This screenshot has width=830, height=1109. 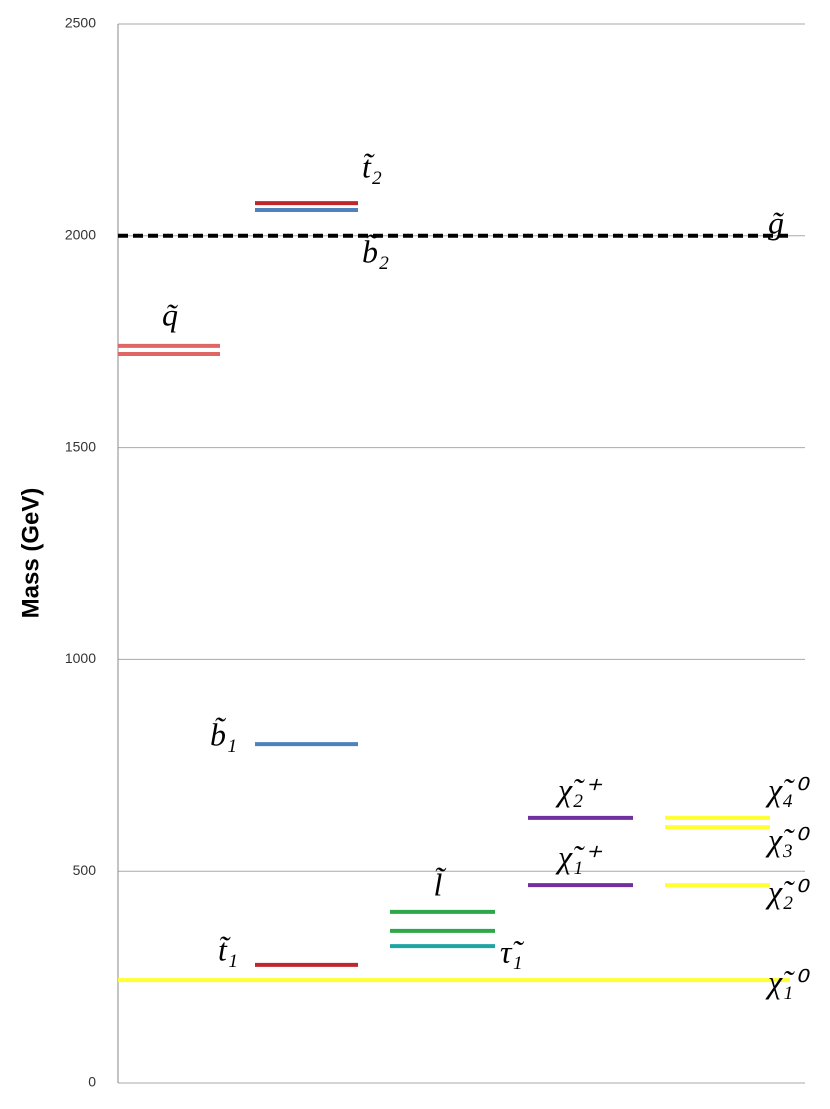 What do you see at coordinates (223, 734) in the screenshot?
I see `level-label: b̃₁` at bounding box center [223, 734].